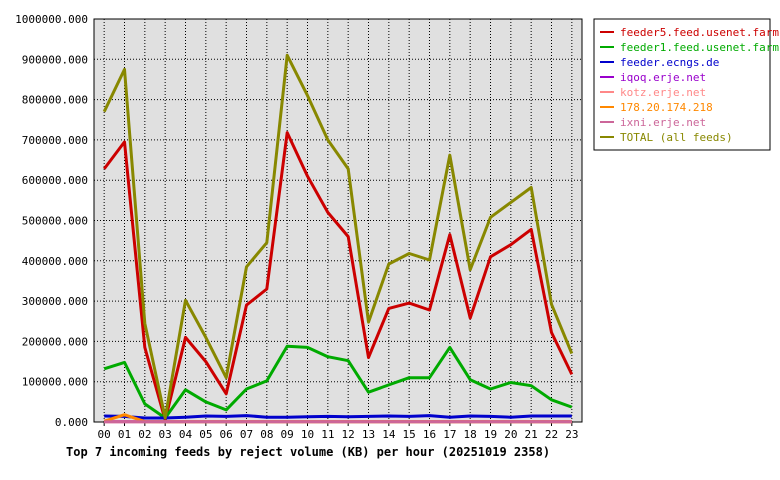  I want to click on y-tick-label: 500000.000, so click(55, 221).